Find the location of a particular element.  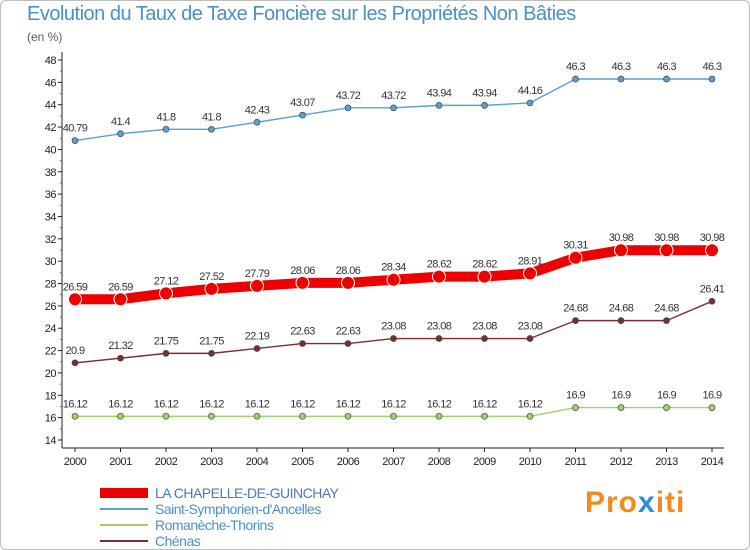

y-tick-label: 26 is located at coordinates (51, 307).